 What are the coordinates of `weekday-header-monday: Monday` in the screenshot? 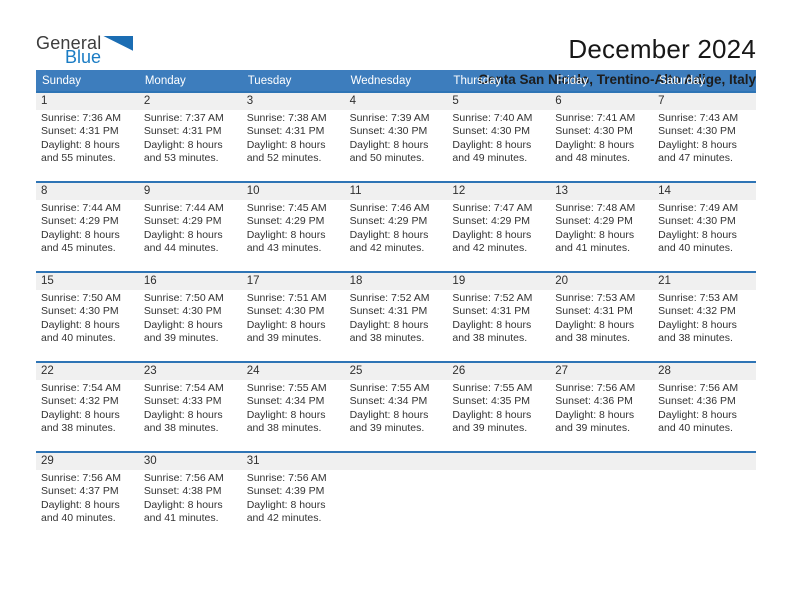 It's located at (165, 80).